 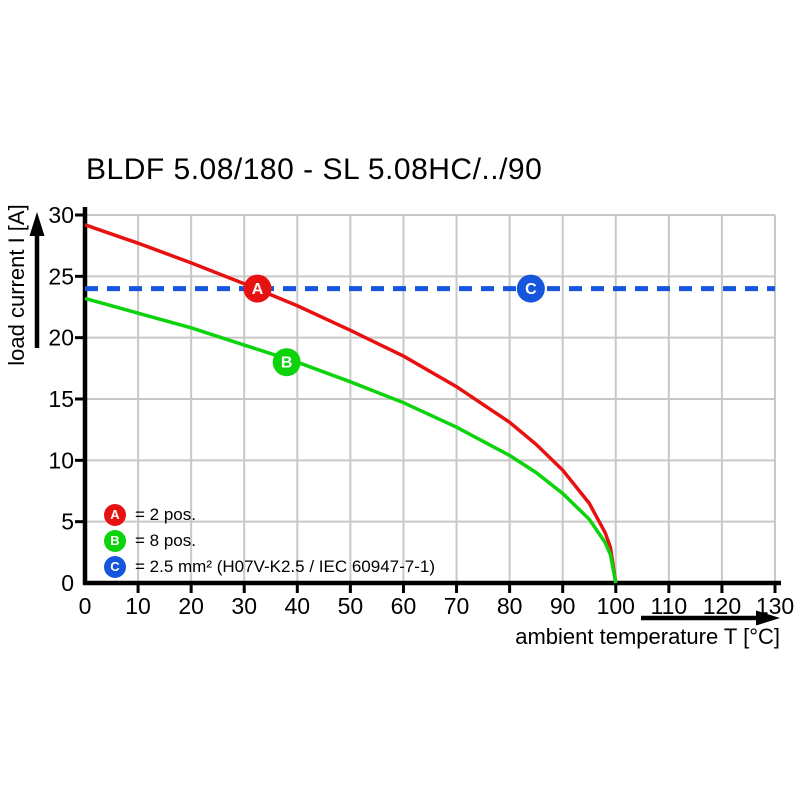 I want to click on svg-text: 5, so click(x=67, y=522).